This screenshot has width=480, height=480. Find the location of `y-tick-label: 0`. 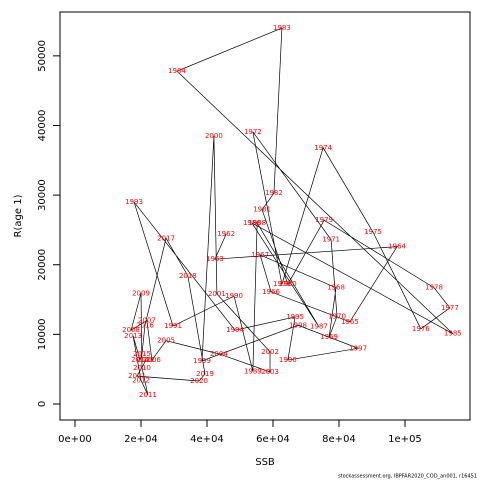

y-tick-label: 0 is located at coordinates (42, 404).